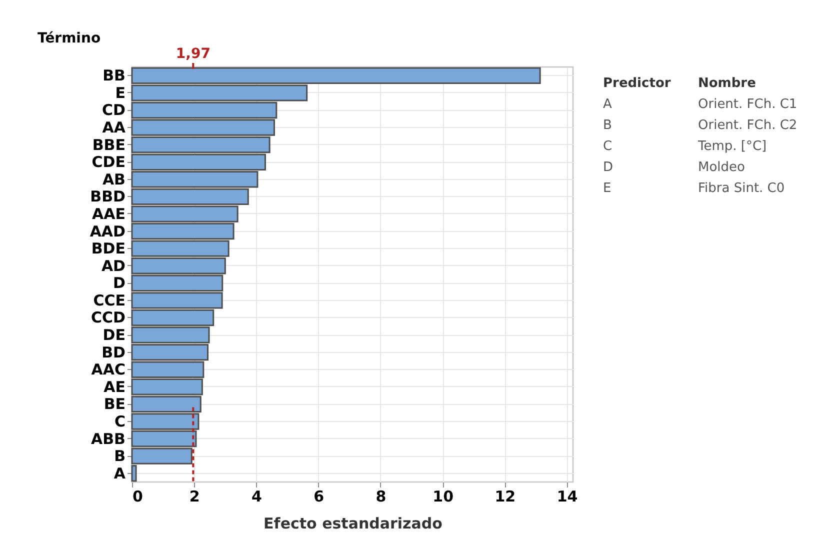 This screenshot has height=557, width=829. I want to click on x-tick-label: 4, so click(257, 497).